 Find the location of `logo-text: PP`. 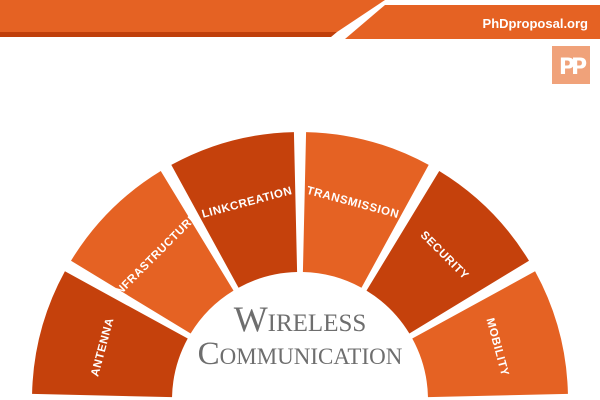

logo-text: PP is located at coordinates (573, 67).